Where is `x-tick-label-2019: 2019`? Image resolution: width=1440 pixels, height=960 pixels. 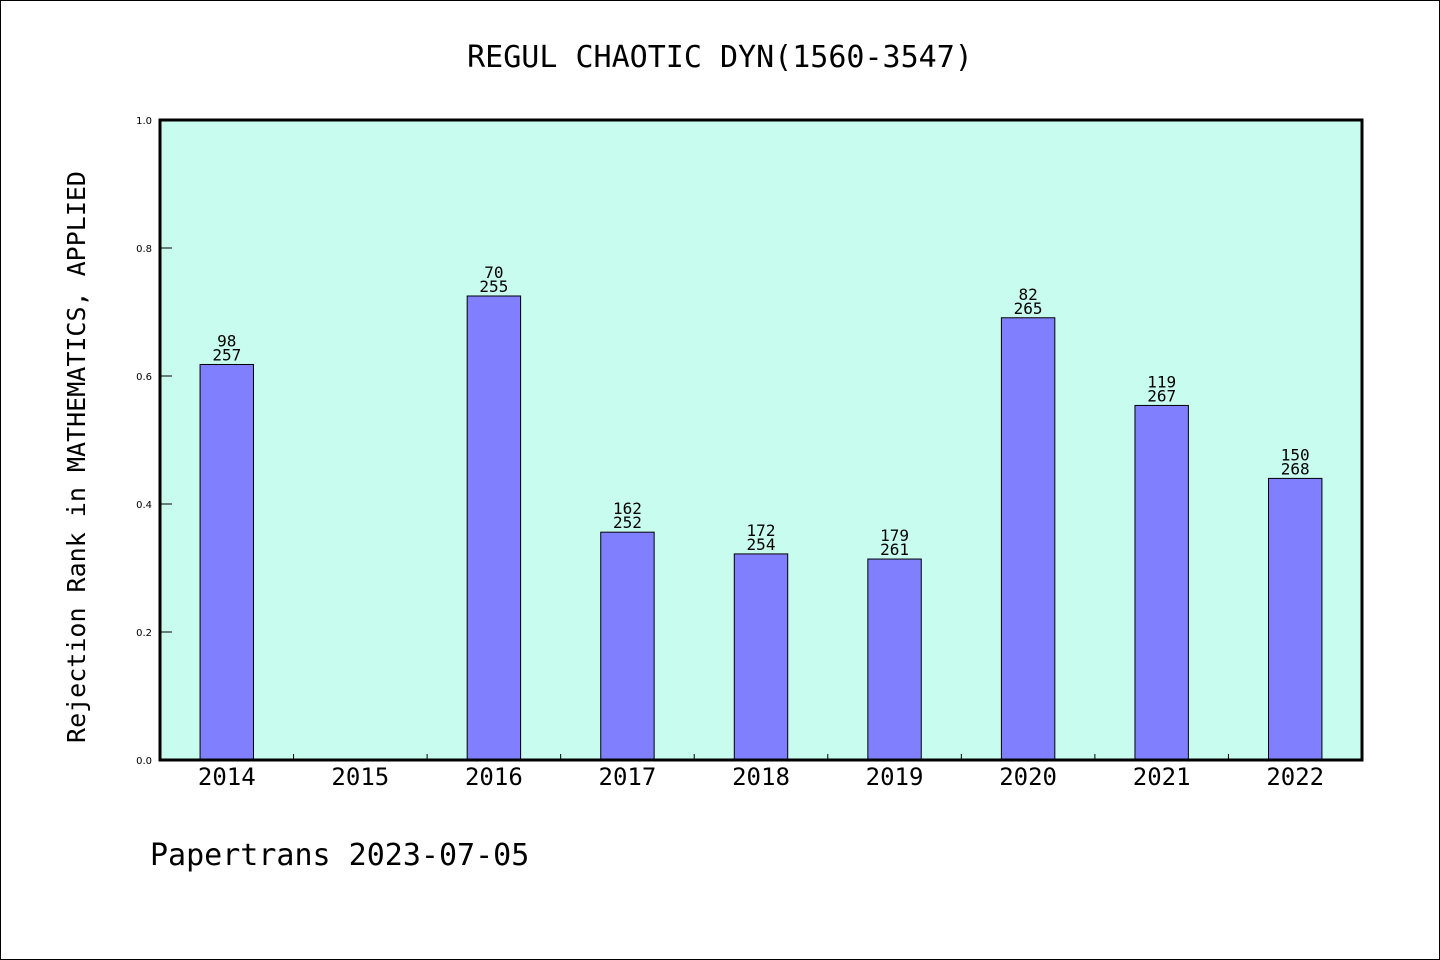
x-tick-label-2019: 2019 is located at coordinates (895, 777).